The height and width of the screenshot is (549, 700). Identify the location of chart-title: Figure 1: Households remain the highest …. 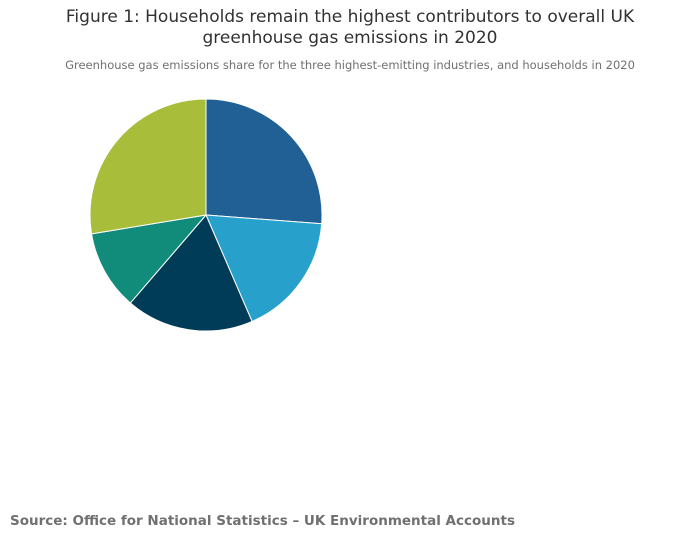
(350, 28).